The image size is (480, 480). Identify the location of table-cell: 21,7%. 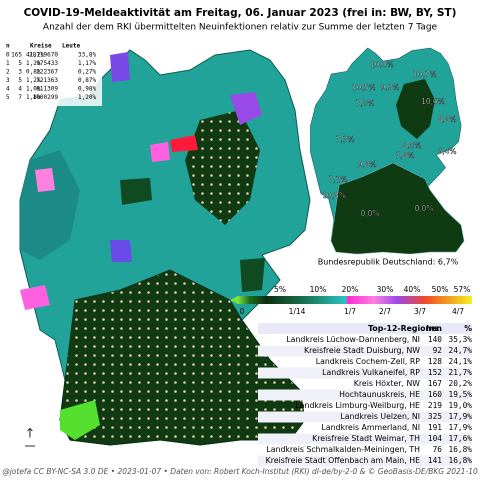
(461, 372).